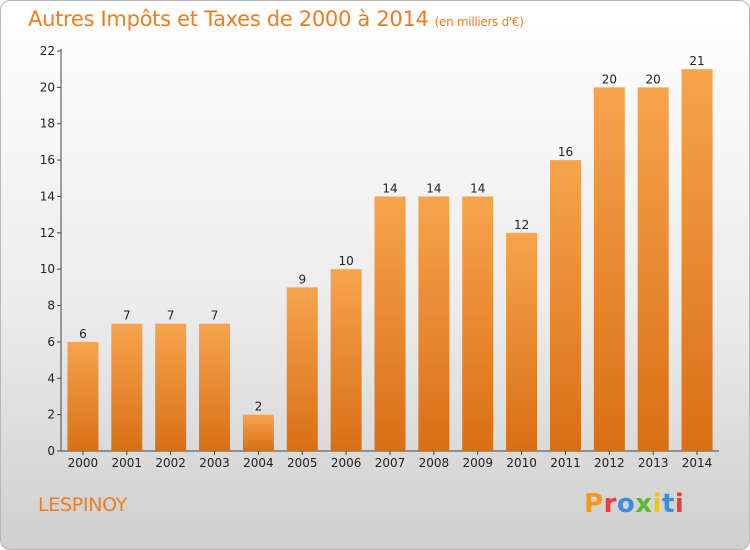 The image size is (750, 550). What do you see at coordinates (83, 505) in the screenshot?
I see `location-name: LESPINOY` at bounding box center [83, 505].